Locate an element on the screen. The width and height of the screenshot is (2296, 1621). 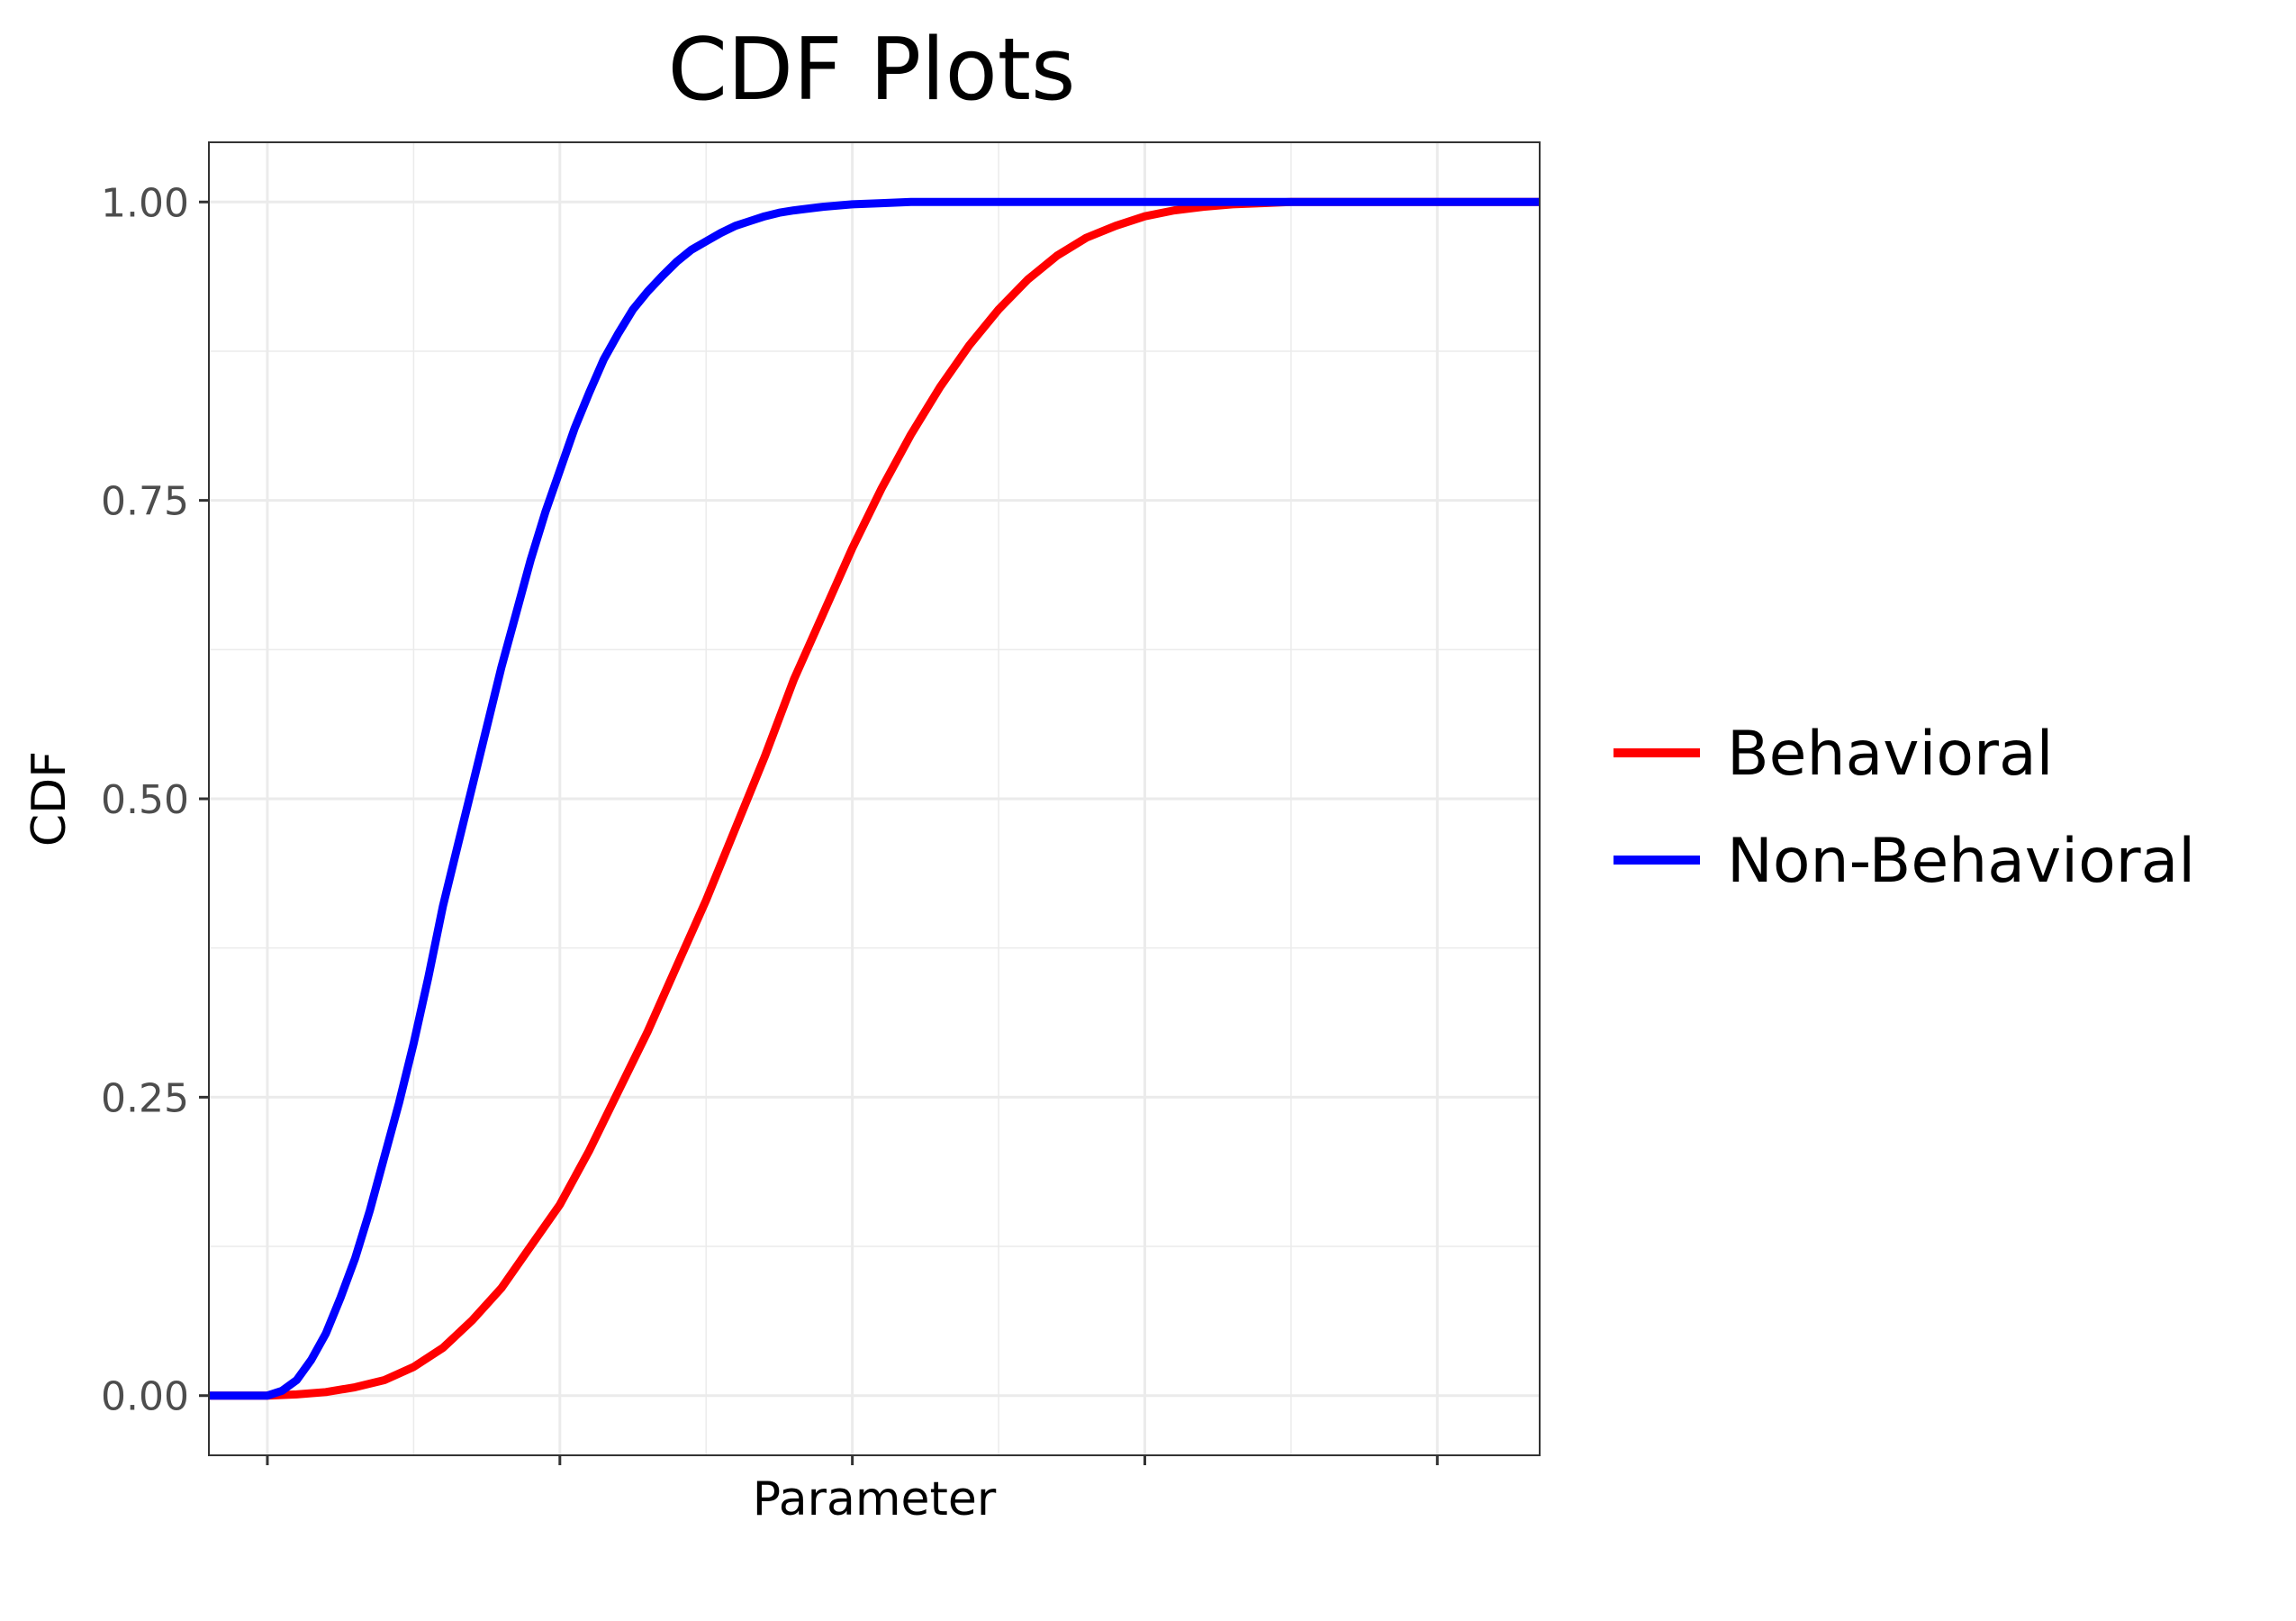
legend-label-behavioral: Behavioral is located at coordinates (1890, 754).